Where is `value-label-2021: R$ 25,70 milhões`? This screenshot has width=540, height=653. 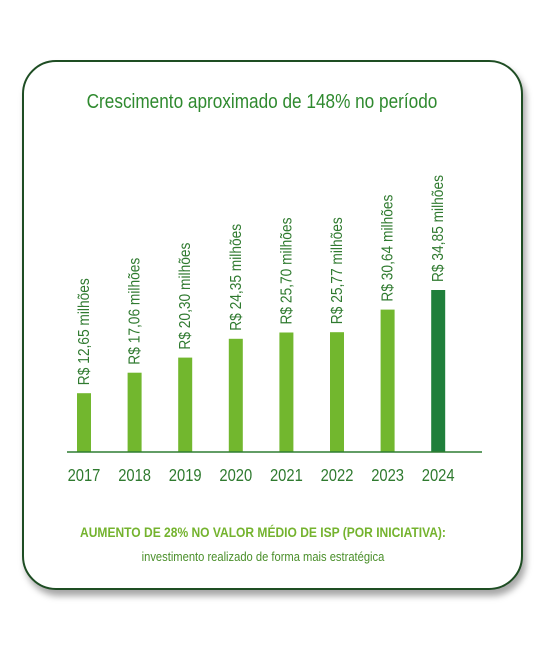
value-label-2021: R$ 25,70 milhões is located at coordinates (286, 271).